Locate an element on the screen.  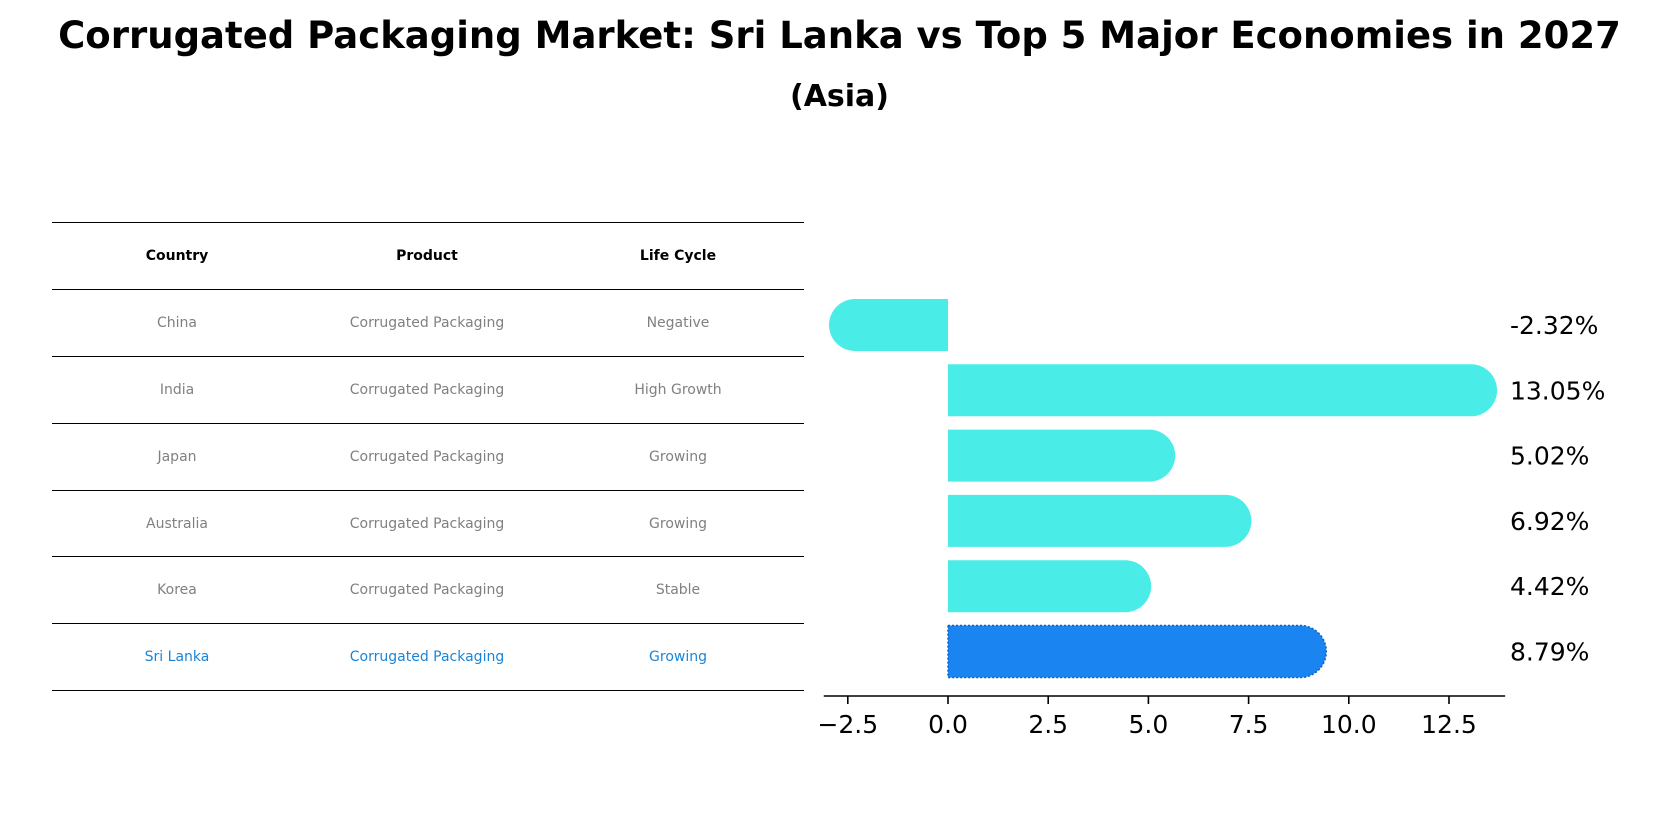
bar-korea is located at coordinates (1050, 586).